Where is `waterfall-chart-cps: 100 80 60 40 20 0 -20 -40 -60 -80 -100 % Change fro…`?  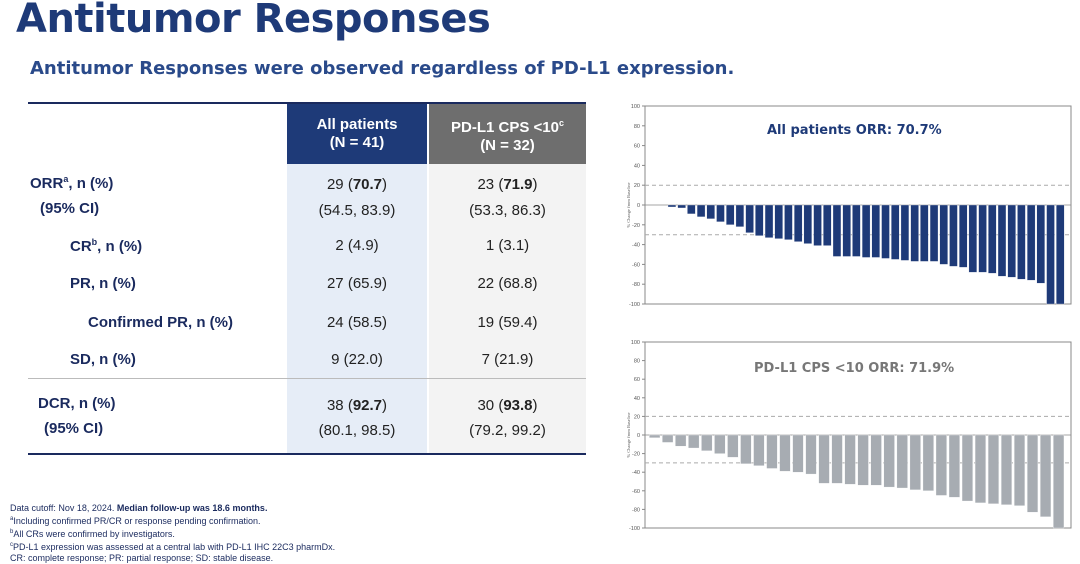
waterfall-chart-cps: 100 80 60 40 20 0 -20 -40 -60 -80 -100 % Change fro… is located at coordinates (848, 439).